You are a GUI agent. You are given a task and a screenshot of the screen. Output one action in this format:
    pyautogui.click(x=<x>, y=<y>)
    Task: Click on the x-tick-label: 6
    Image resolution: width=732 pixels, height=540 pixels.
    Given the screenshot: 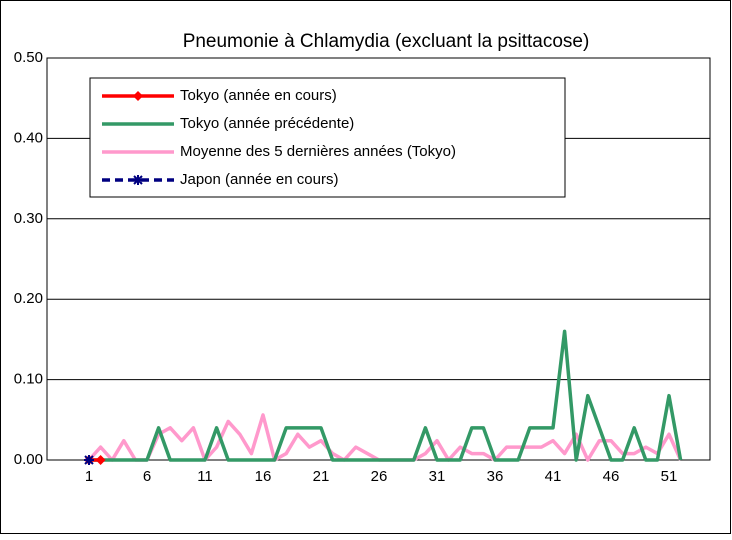 What is the action you would take?
    pyautogui.click(x=147, y=476)
    